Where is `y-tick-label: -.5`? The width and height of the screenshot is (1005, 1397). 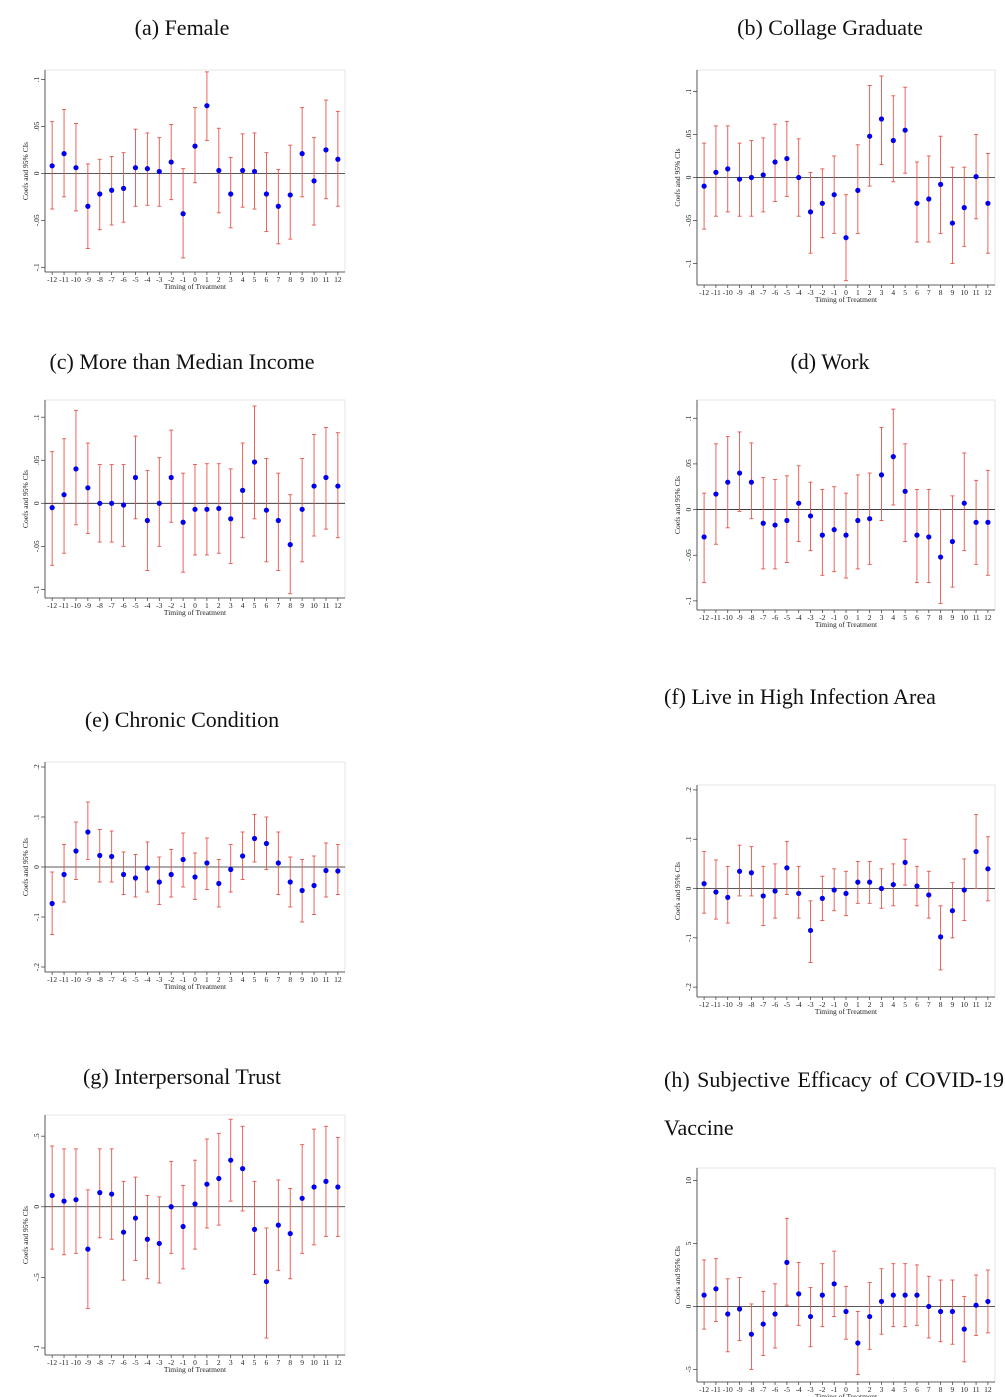 y-tick-label: -.5 is located at coordinates (36, 1277).